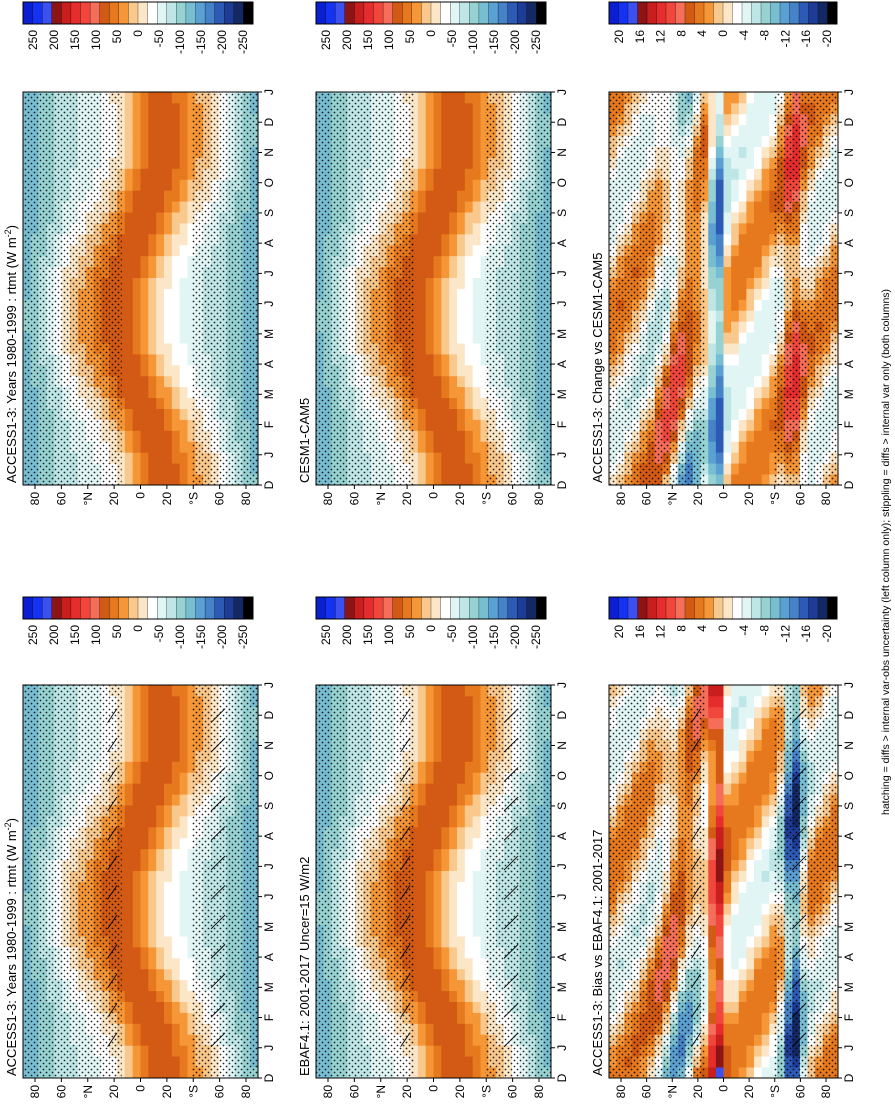 Image resolution: width=895 pixels, height=1105 pixels. Describe the element at coordinates (562, 424) in the screenshot. I see `month-label: F` at that location.